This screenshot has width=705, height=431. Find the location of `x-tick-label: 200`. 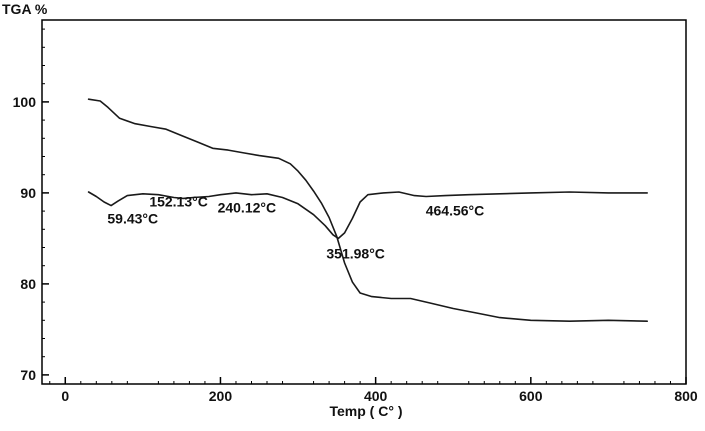

x-tick-label: 200 is located at coordinates (221, 396).